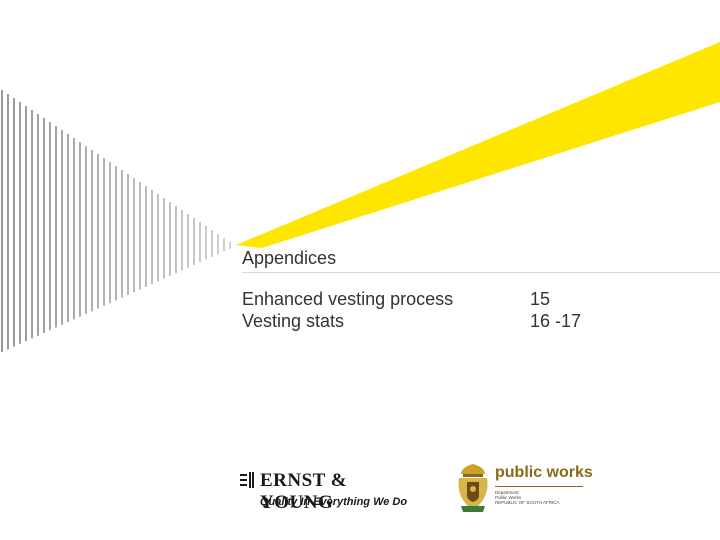 This screenshot has height=540, width=720. What do you see at coordinates (481, 272) in the screenshot?
I see `title-underline` at bounding box center [481, 272].